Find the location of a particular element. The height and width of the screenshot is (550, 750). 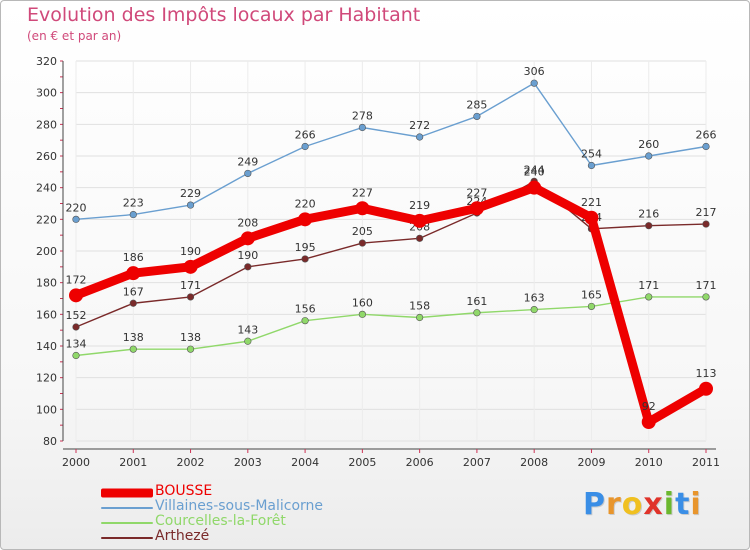

y-tick-label: 180 is located at coordinates (46, 283).